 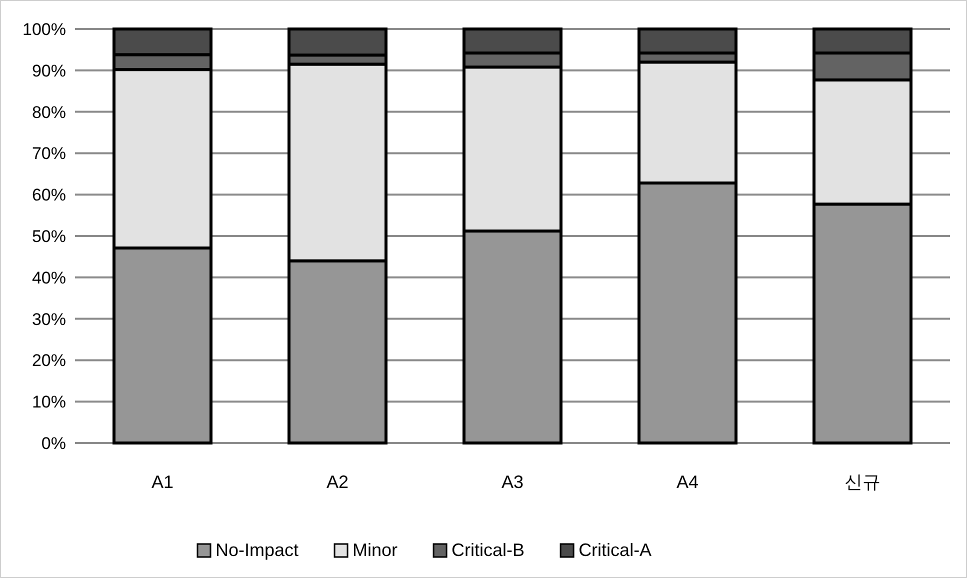 What do you see at coordinates (375, 550) in the screenshot?
I see `legend-label: Minor` at bounding box center [375, 550].